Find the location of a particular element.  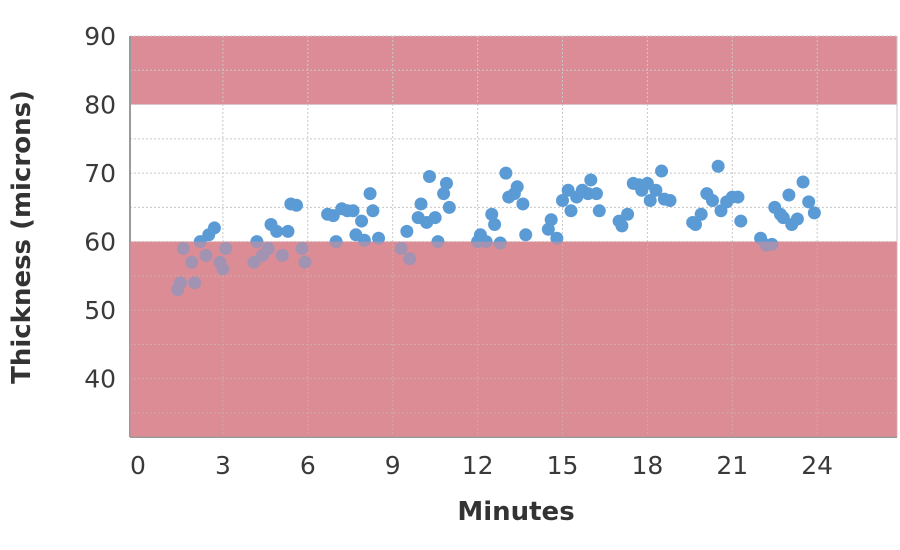

x-tick-label: 6 is located at coordinates (308, 465).